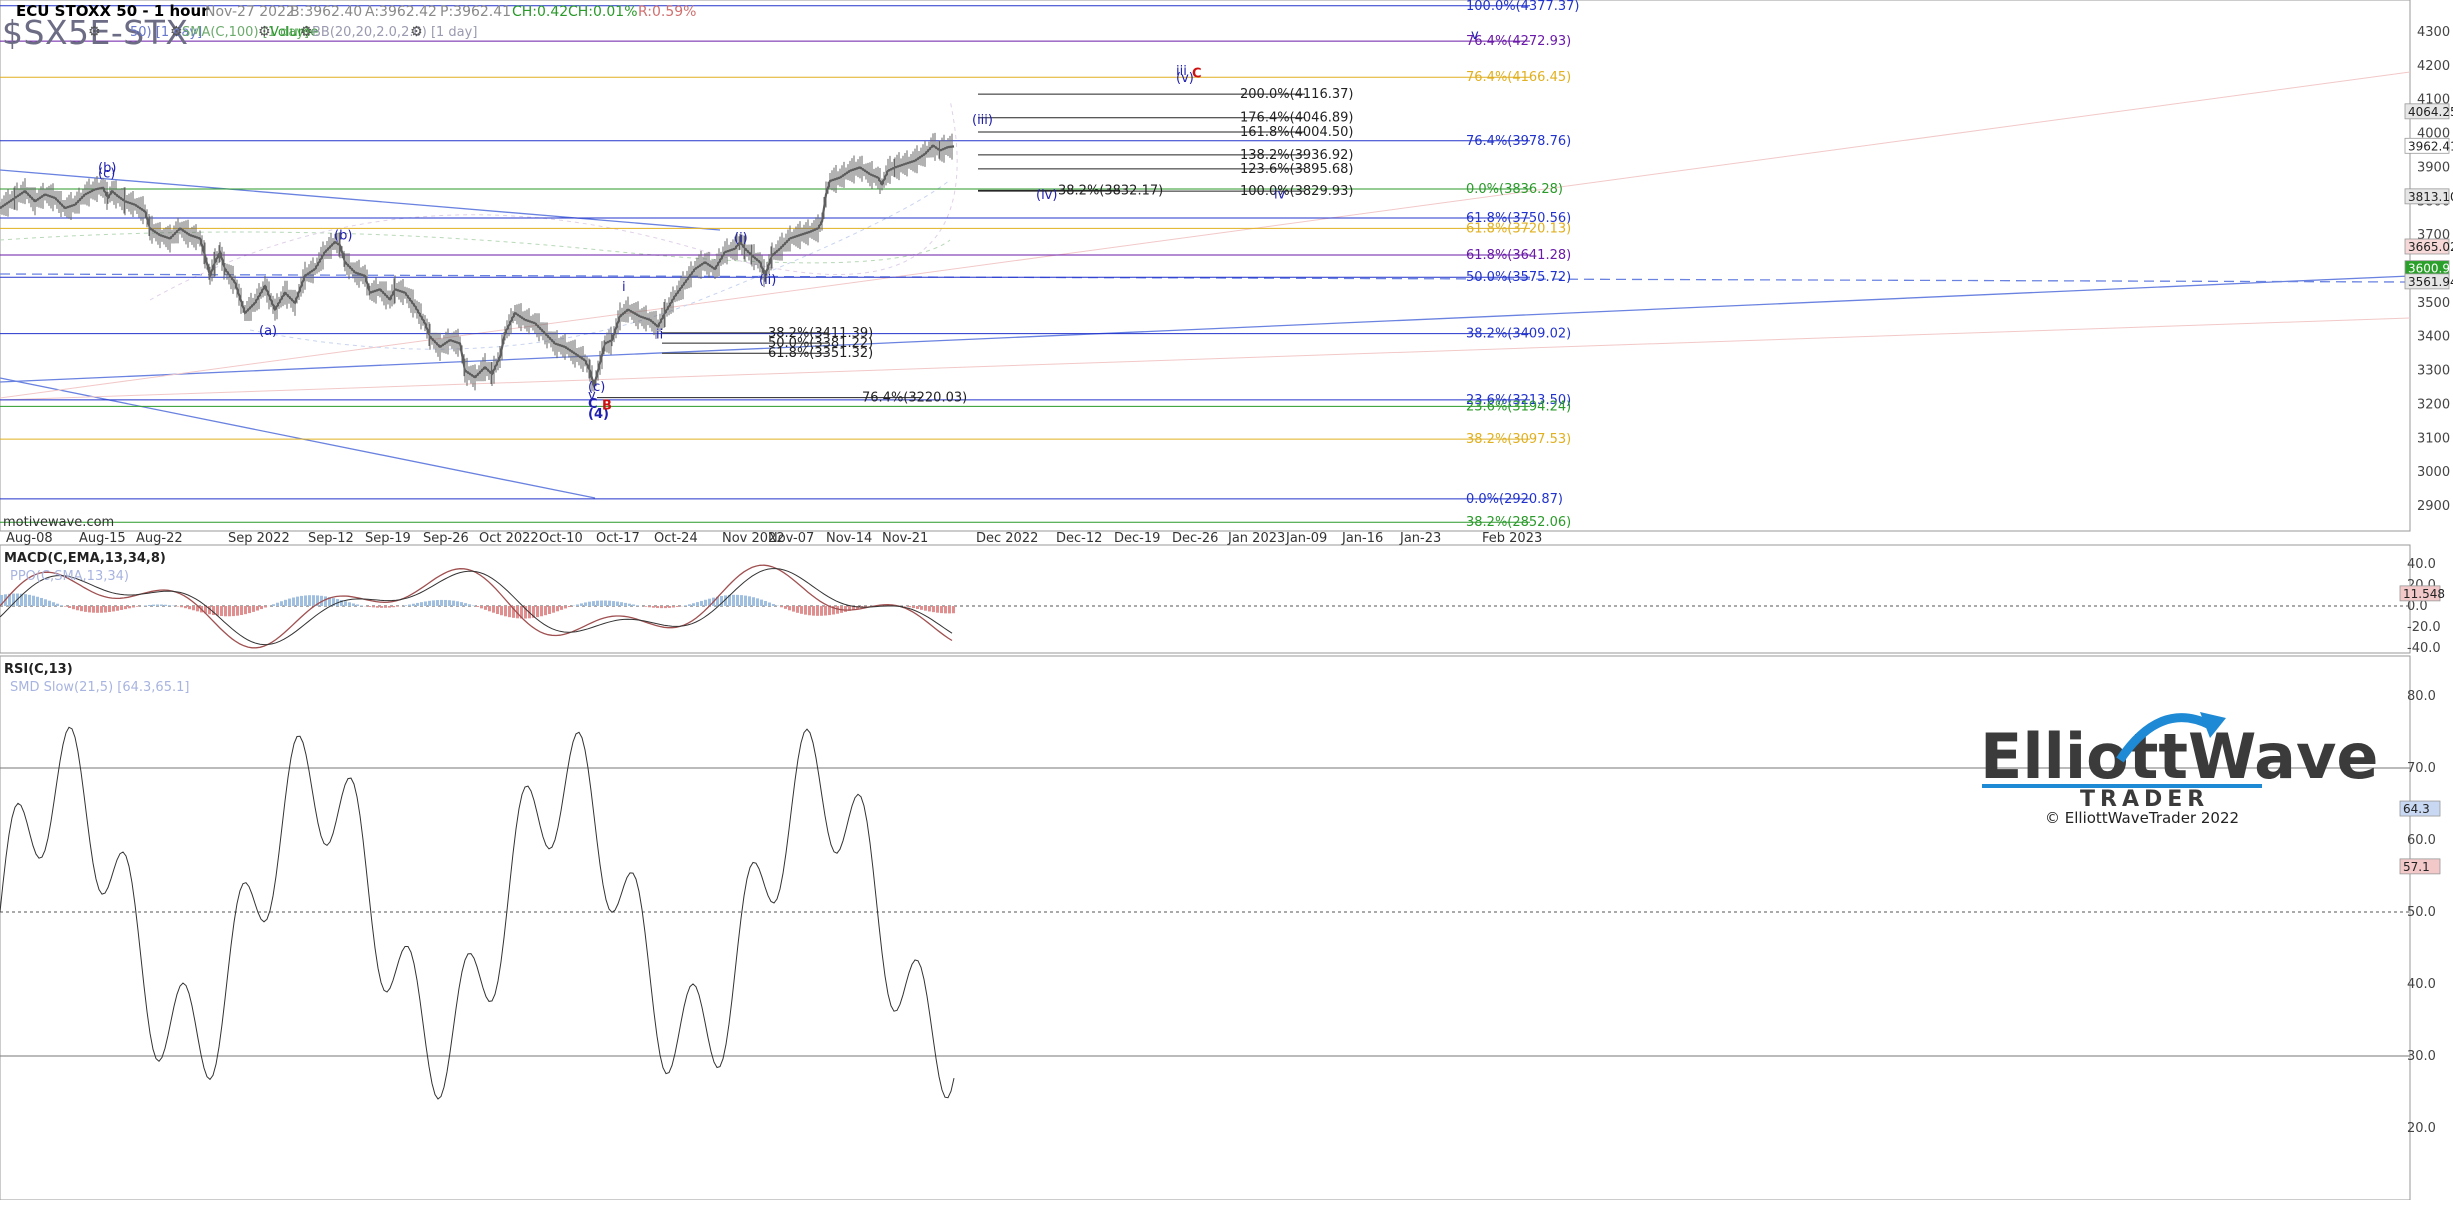 The image size is (2453, 1205). Describe the element at coordinates (1296, 191) in the screenshot. I see `fib-mid-label: 100.0%(3829.93)` at that location.